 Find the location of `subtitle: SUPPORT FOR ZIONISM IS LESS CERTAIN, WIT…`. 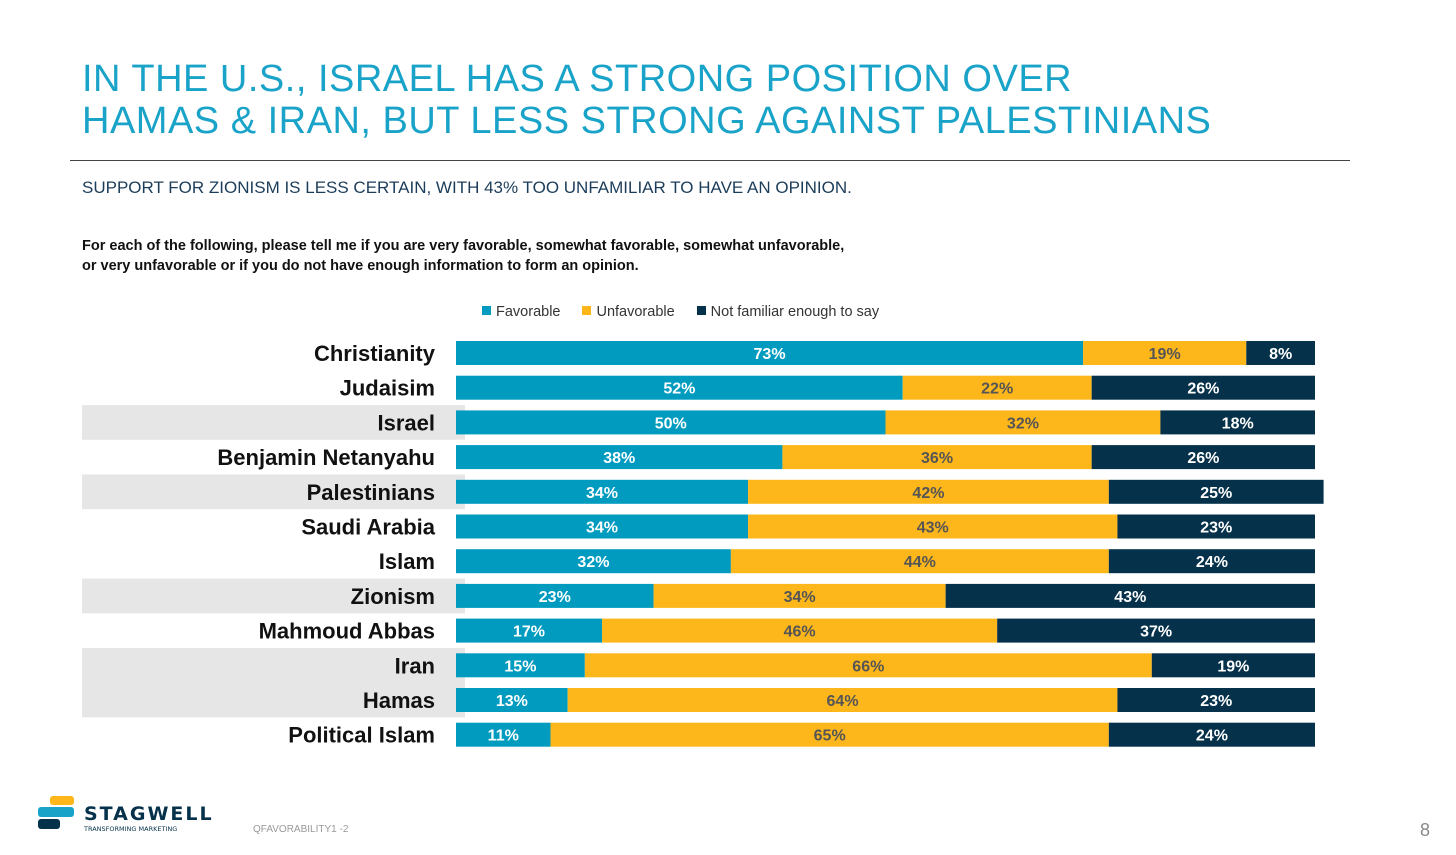

subtitle: SUPPORT FOR ZIONISM IS LESS CERTAIN, WIT… is located at coordinates (467, 187).